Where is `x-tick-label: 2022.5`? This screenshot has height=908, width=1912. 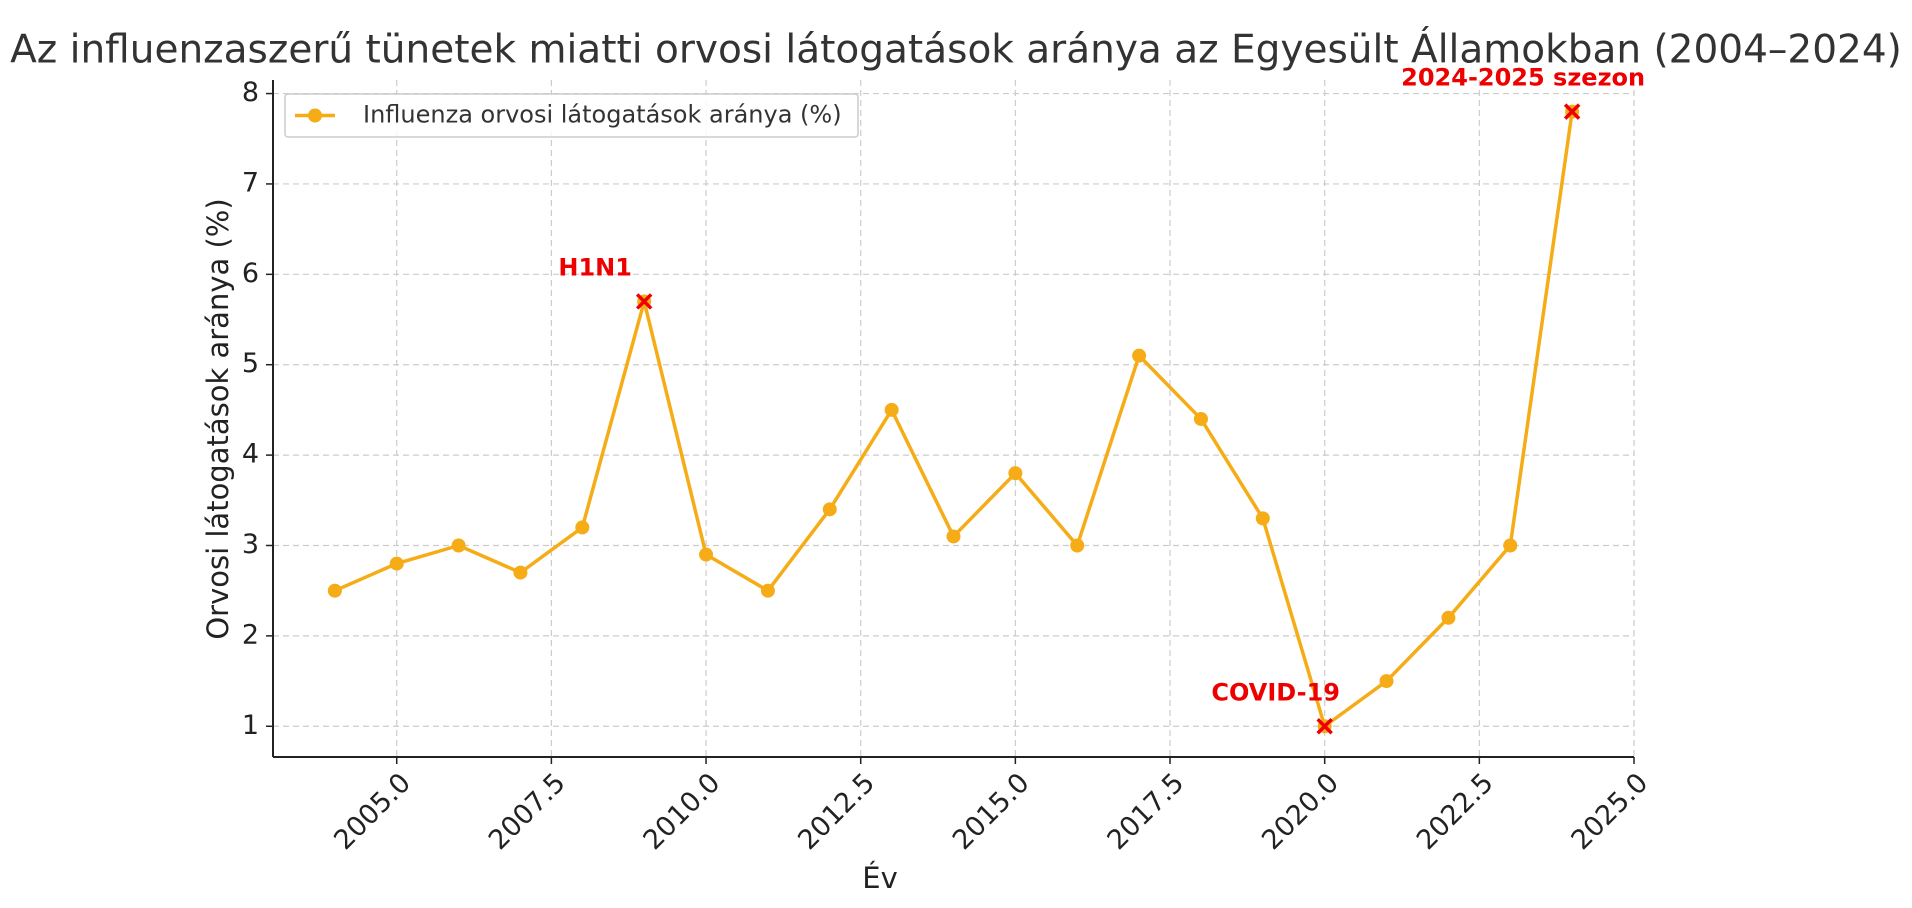 x-tick-label: 2022.5 is located at coordinates (1455, 811).